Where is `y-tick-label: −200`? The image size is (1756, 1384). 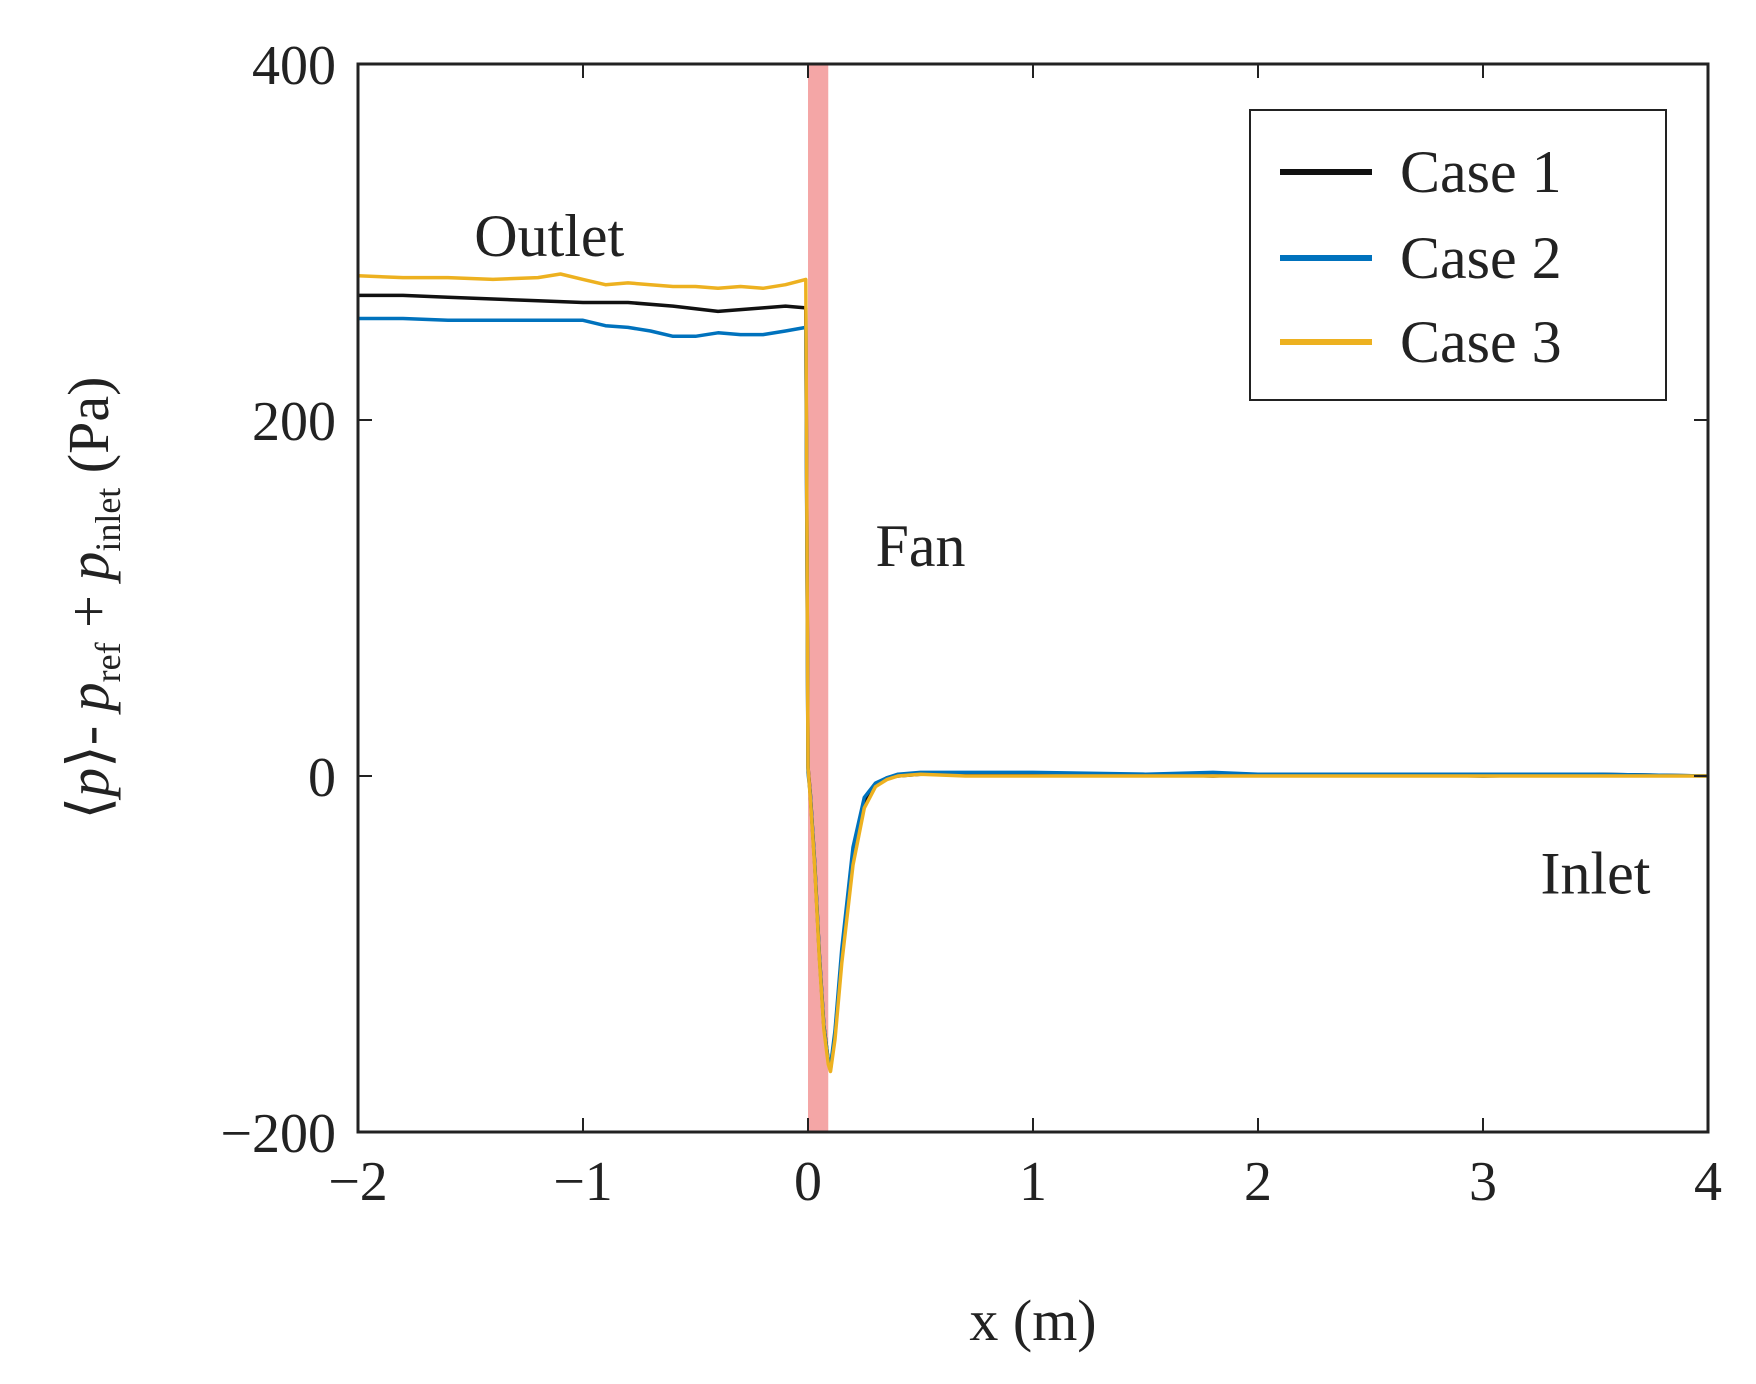 y-tick-label: −200 is located at coordinates (278, 1134).